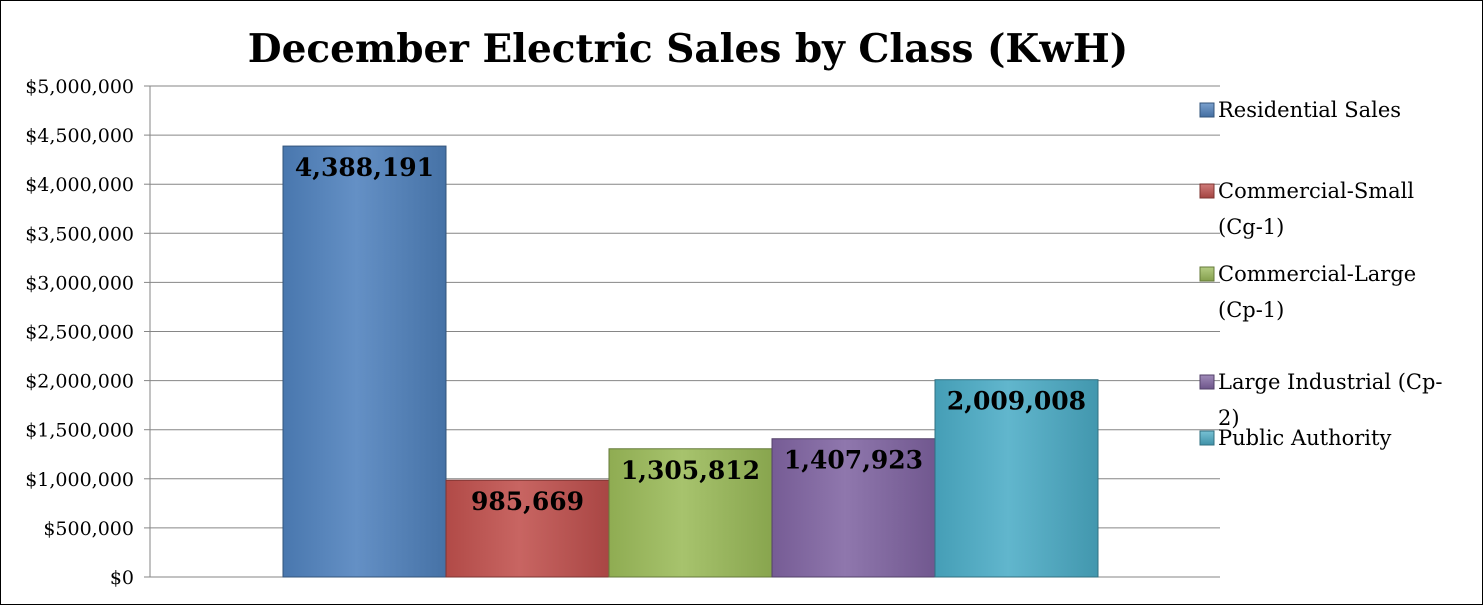  I want to click on legend-label-1: Residential Sales, so click(1309, 110).